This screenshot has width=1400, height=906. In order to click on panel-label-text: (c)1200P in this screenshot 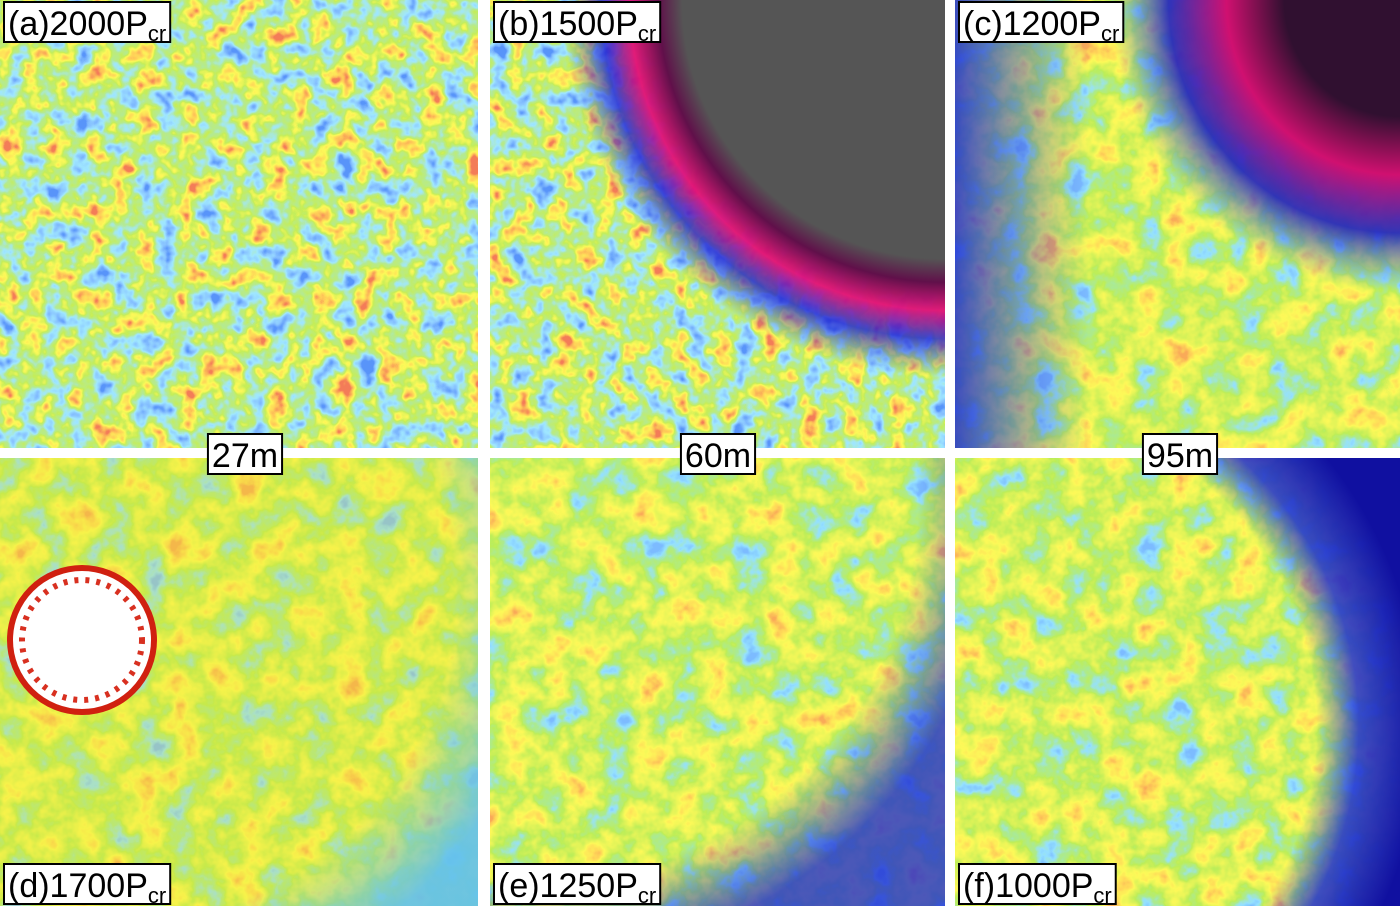, I will do `click(1032, 24)`.